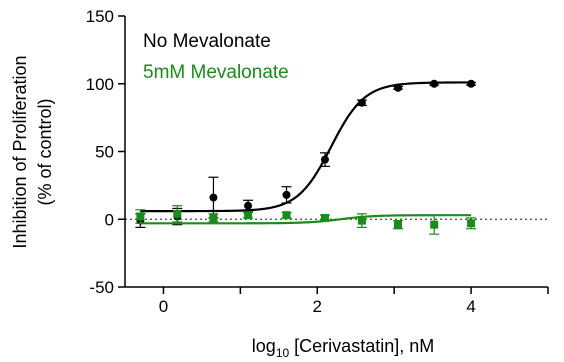 This screenshot has height=362, width=564. Describe the element at coordinates (20, 151) in the screenshot. I see `y-axis-title-line-1: Inhibition of Proliferation` at that location.